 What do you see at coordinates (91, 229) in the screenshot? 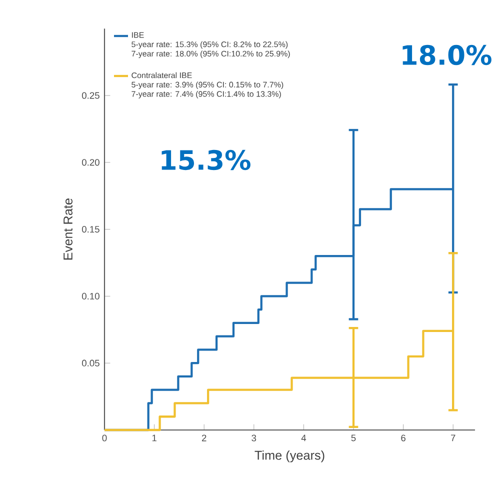
I see `y-tick-label: 0.15` at bounding box center [91, 229].